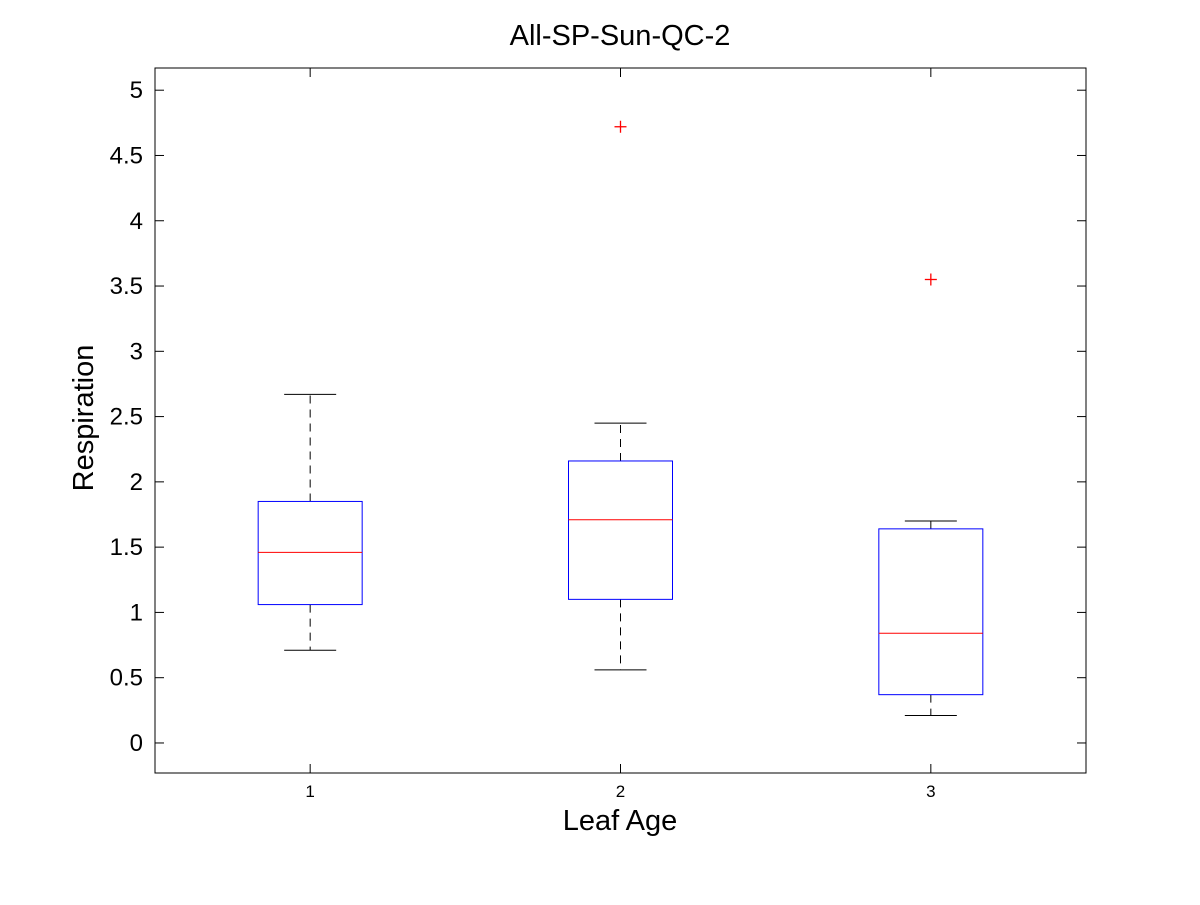 Image resolution: width=1200 pixels, height=905 pixels. Describe the element at coordinates (309, 791) in the screenshot. I see `x-tick-label: 1` at that location.